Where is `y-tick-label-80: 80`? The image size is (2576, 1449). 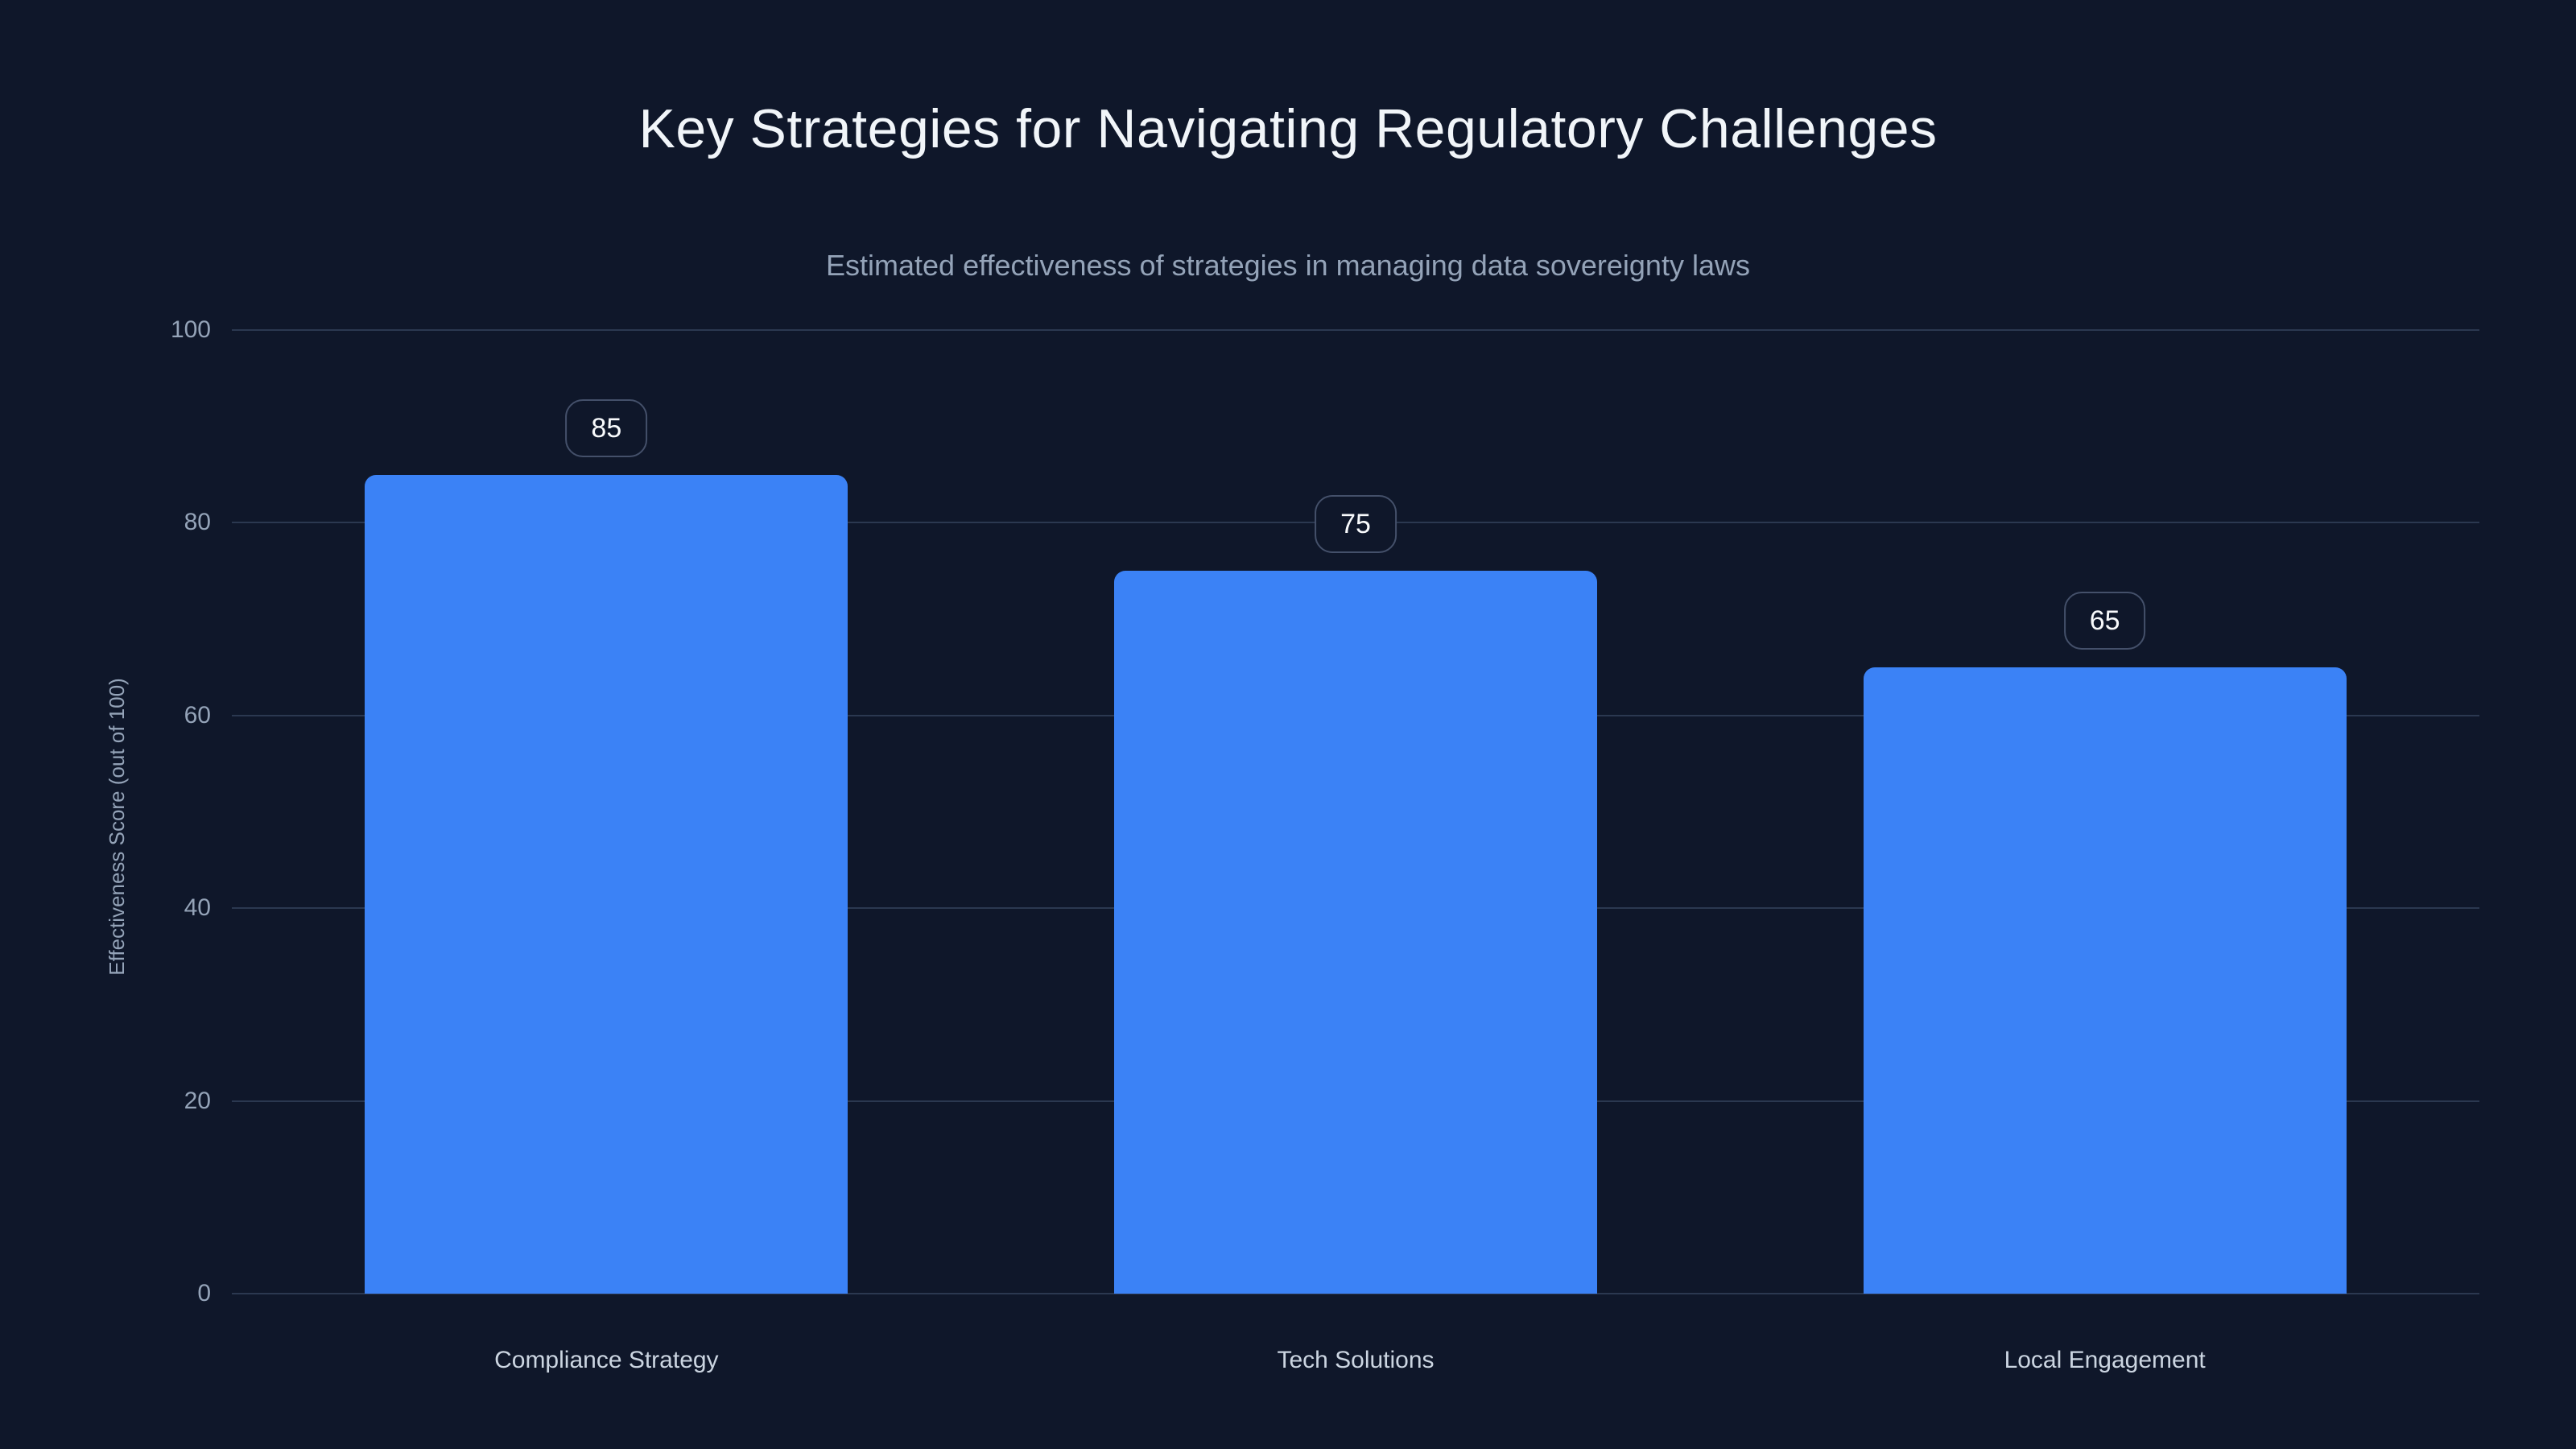 y-tick-label-80: 80 is located at coordinates (197, 522).